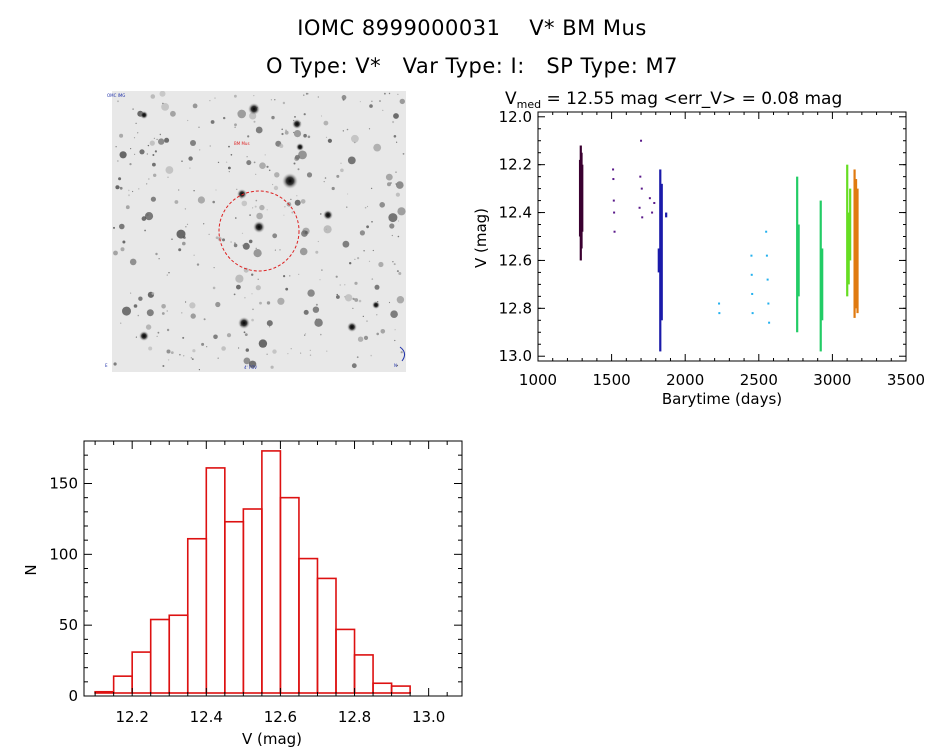 This screenshot has height=747, width=944. Describe the element at coordinates (116, 95) in the screenshot. I see `sky-corner-label: OMC IMG` at that location.